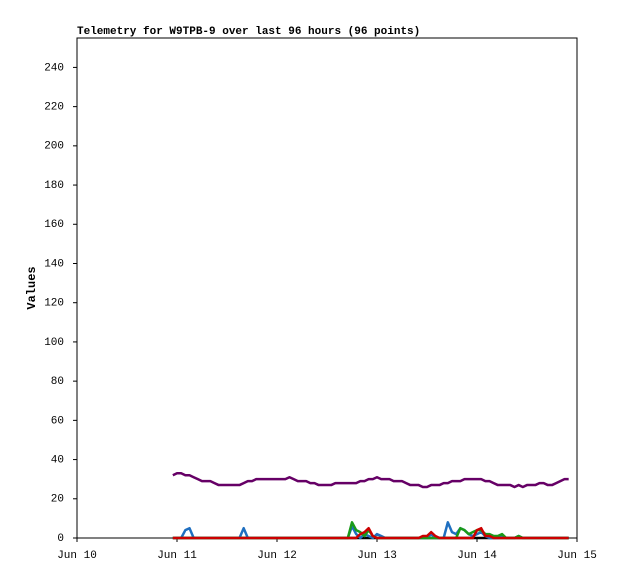 The height and width of the screenshot is (579, 618). Describe the element at coordinates (54, 264) in the screenshot. I see `y-tick-label: 140` at that location.